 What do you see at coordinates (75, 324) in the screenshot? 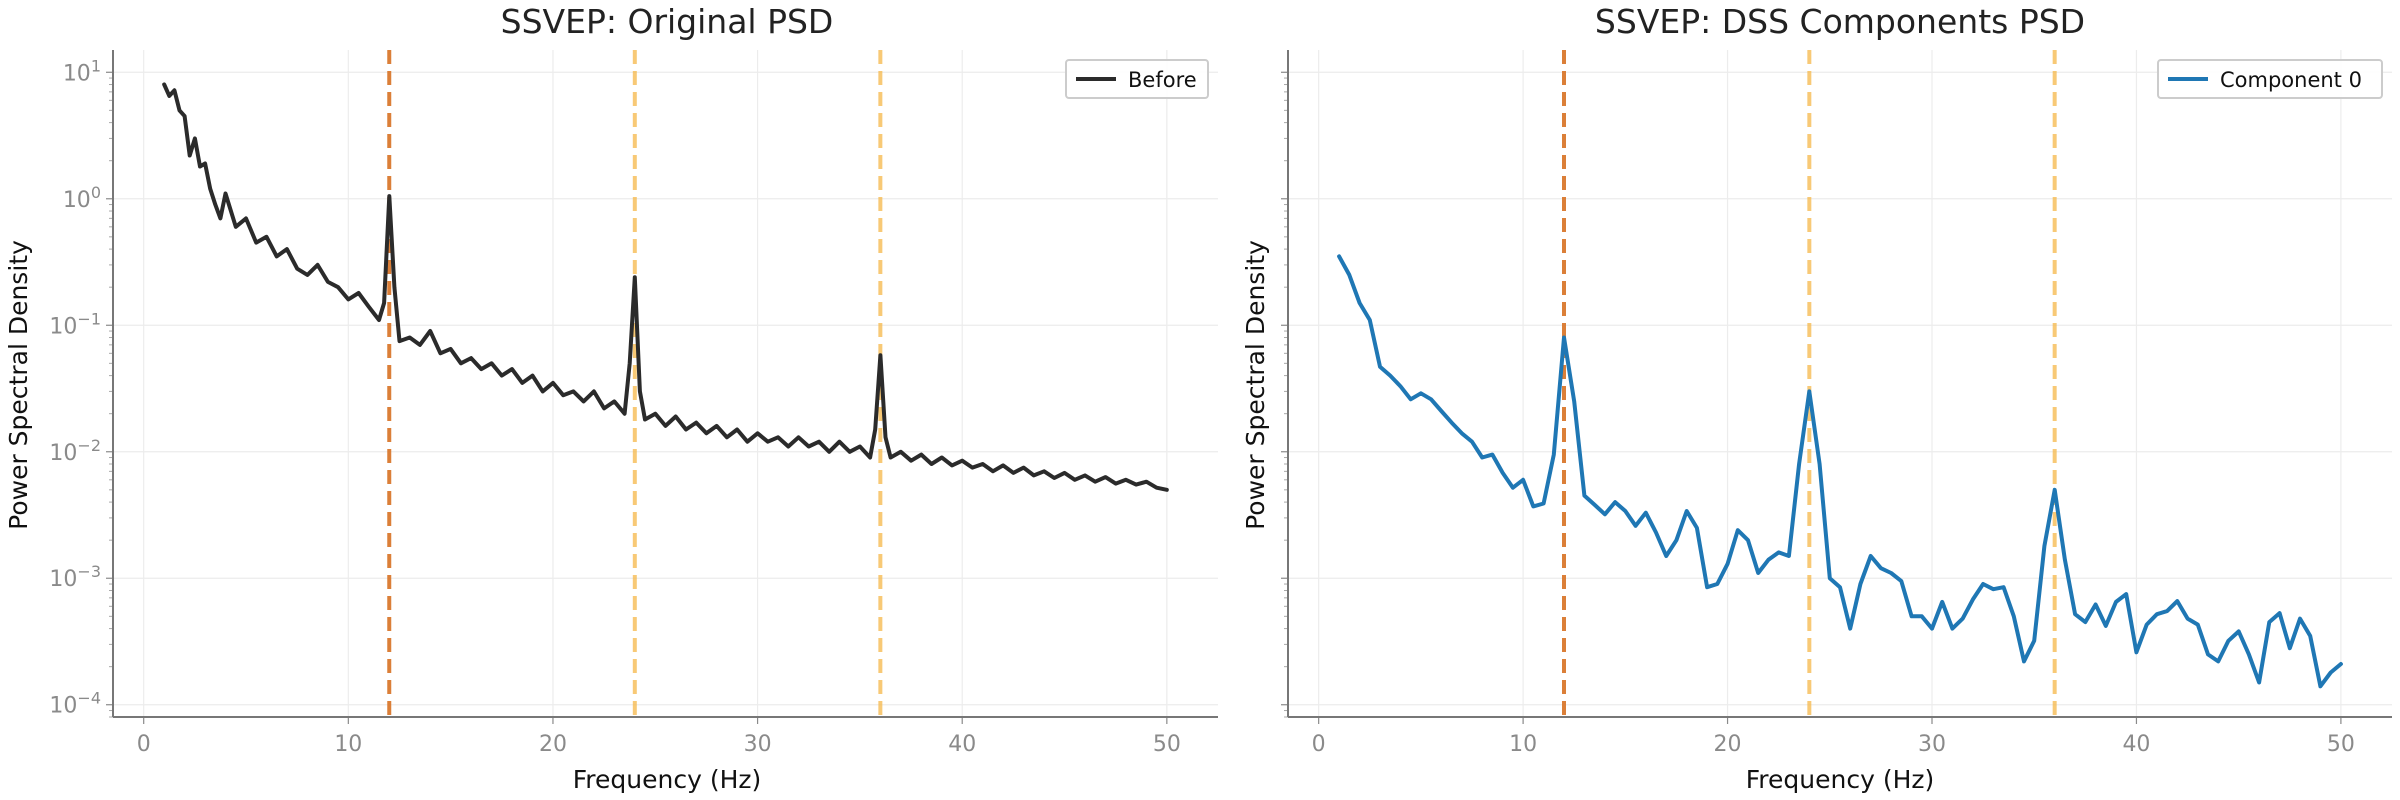
I see `y-tick-label: 10⁻¹` at bounding box center [75, 324].